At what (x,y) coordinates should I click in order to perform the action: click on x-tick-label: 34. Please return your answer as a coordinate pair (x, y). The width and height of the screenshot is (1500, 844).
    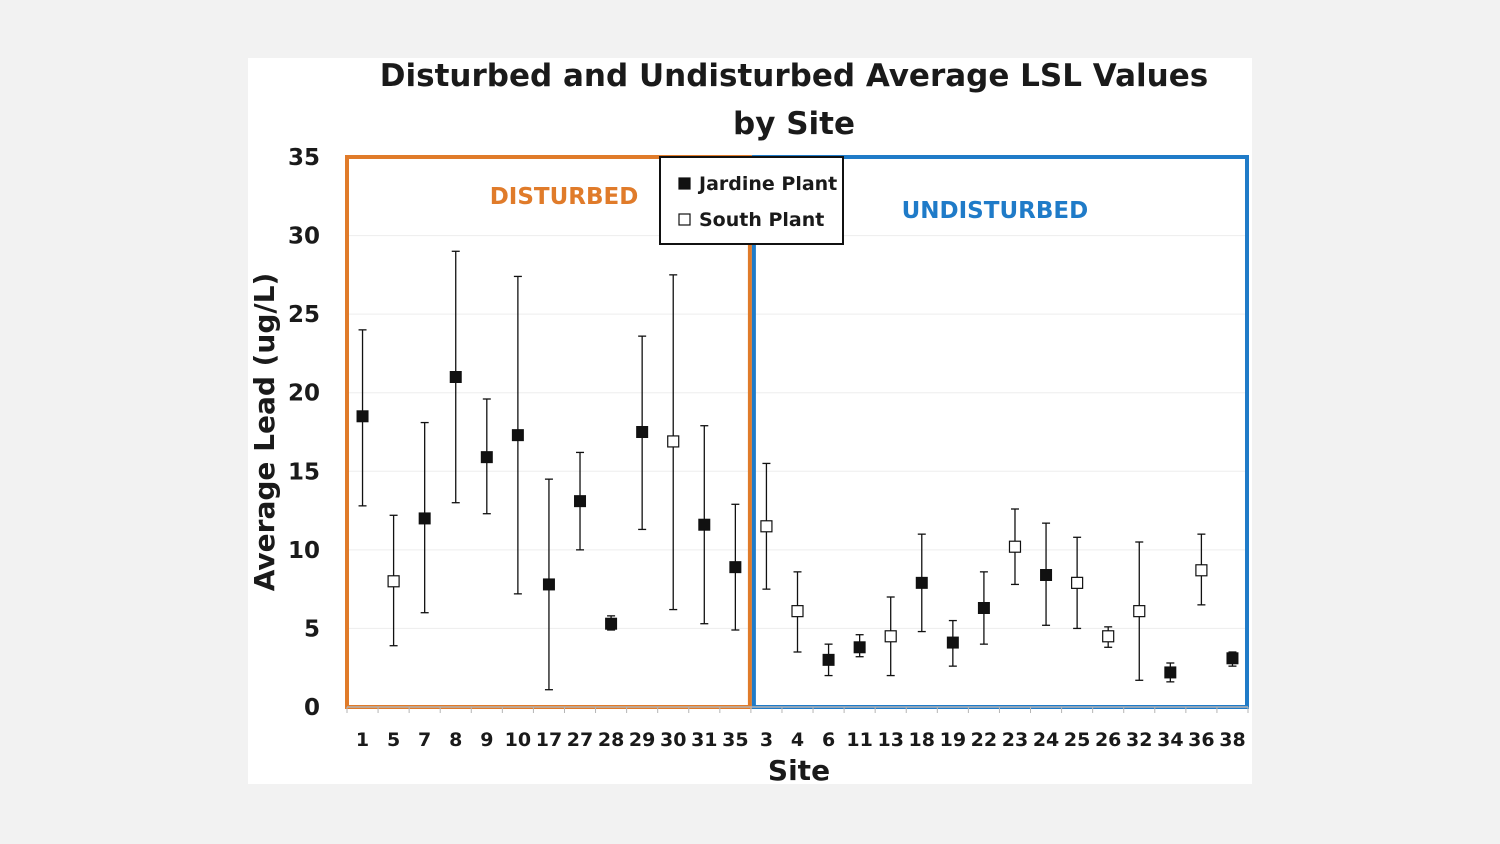
    Looking at the image, I should click on (1170, 740).